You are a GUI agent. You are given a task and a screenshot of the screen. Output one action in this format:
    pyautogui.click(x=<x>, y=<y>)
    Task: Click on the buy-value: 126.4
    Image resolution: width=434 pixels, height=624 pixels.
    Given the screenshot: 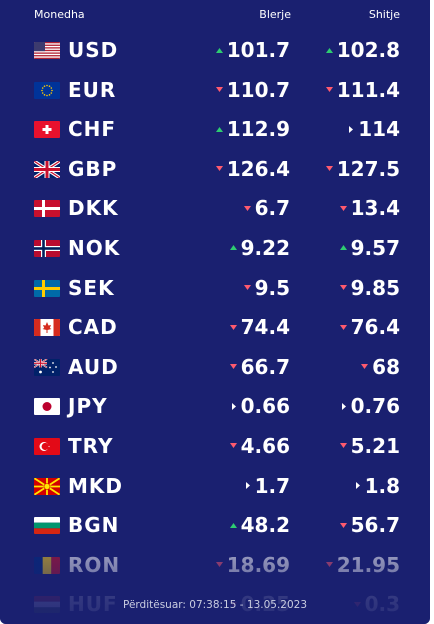 What is the action you would take?
    pyautogui.click(x=258, y=168)
    